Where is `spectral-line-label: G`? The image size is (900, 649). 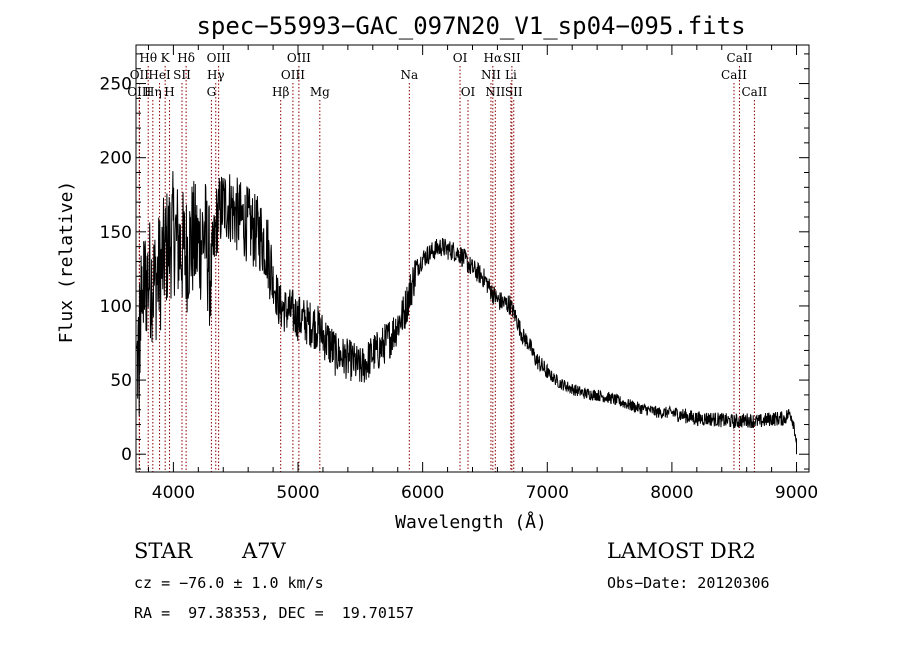
spectral-line-label: G is located at coordinates (212, 92).